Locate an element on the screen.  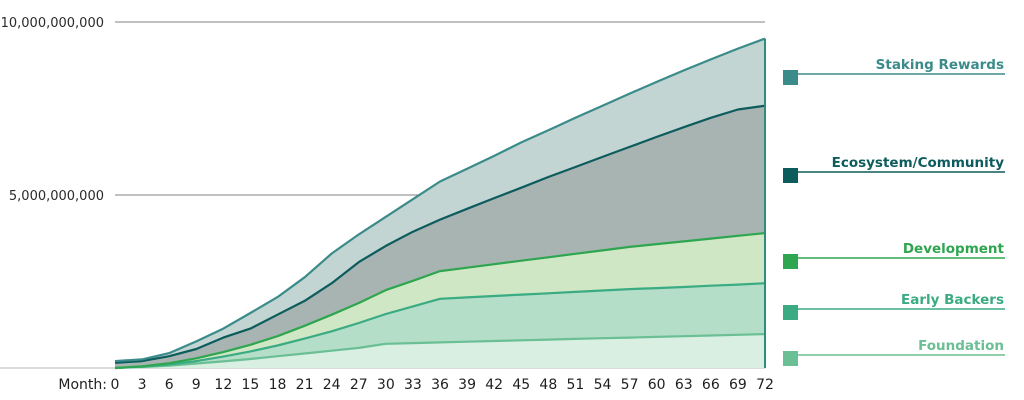
legend-label: Development is located at coordinates (954, 249).